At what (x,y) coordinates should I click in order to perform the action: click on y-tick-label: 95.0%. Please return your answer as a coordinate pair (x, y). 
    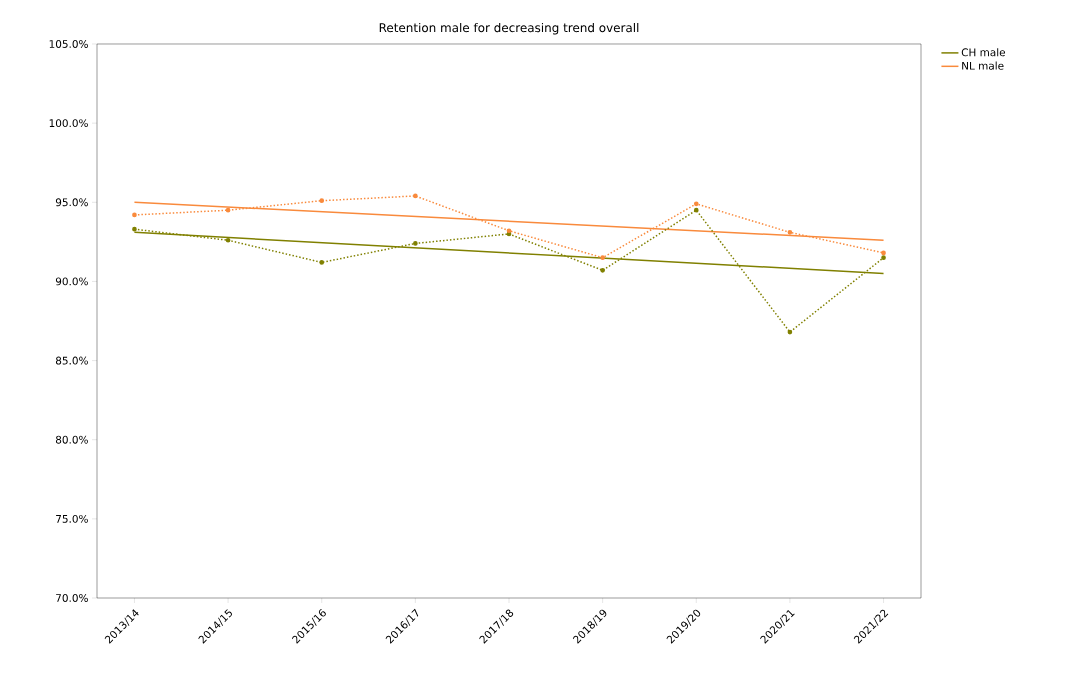
    Looking at the image, I should click on (71, 202).